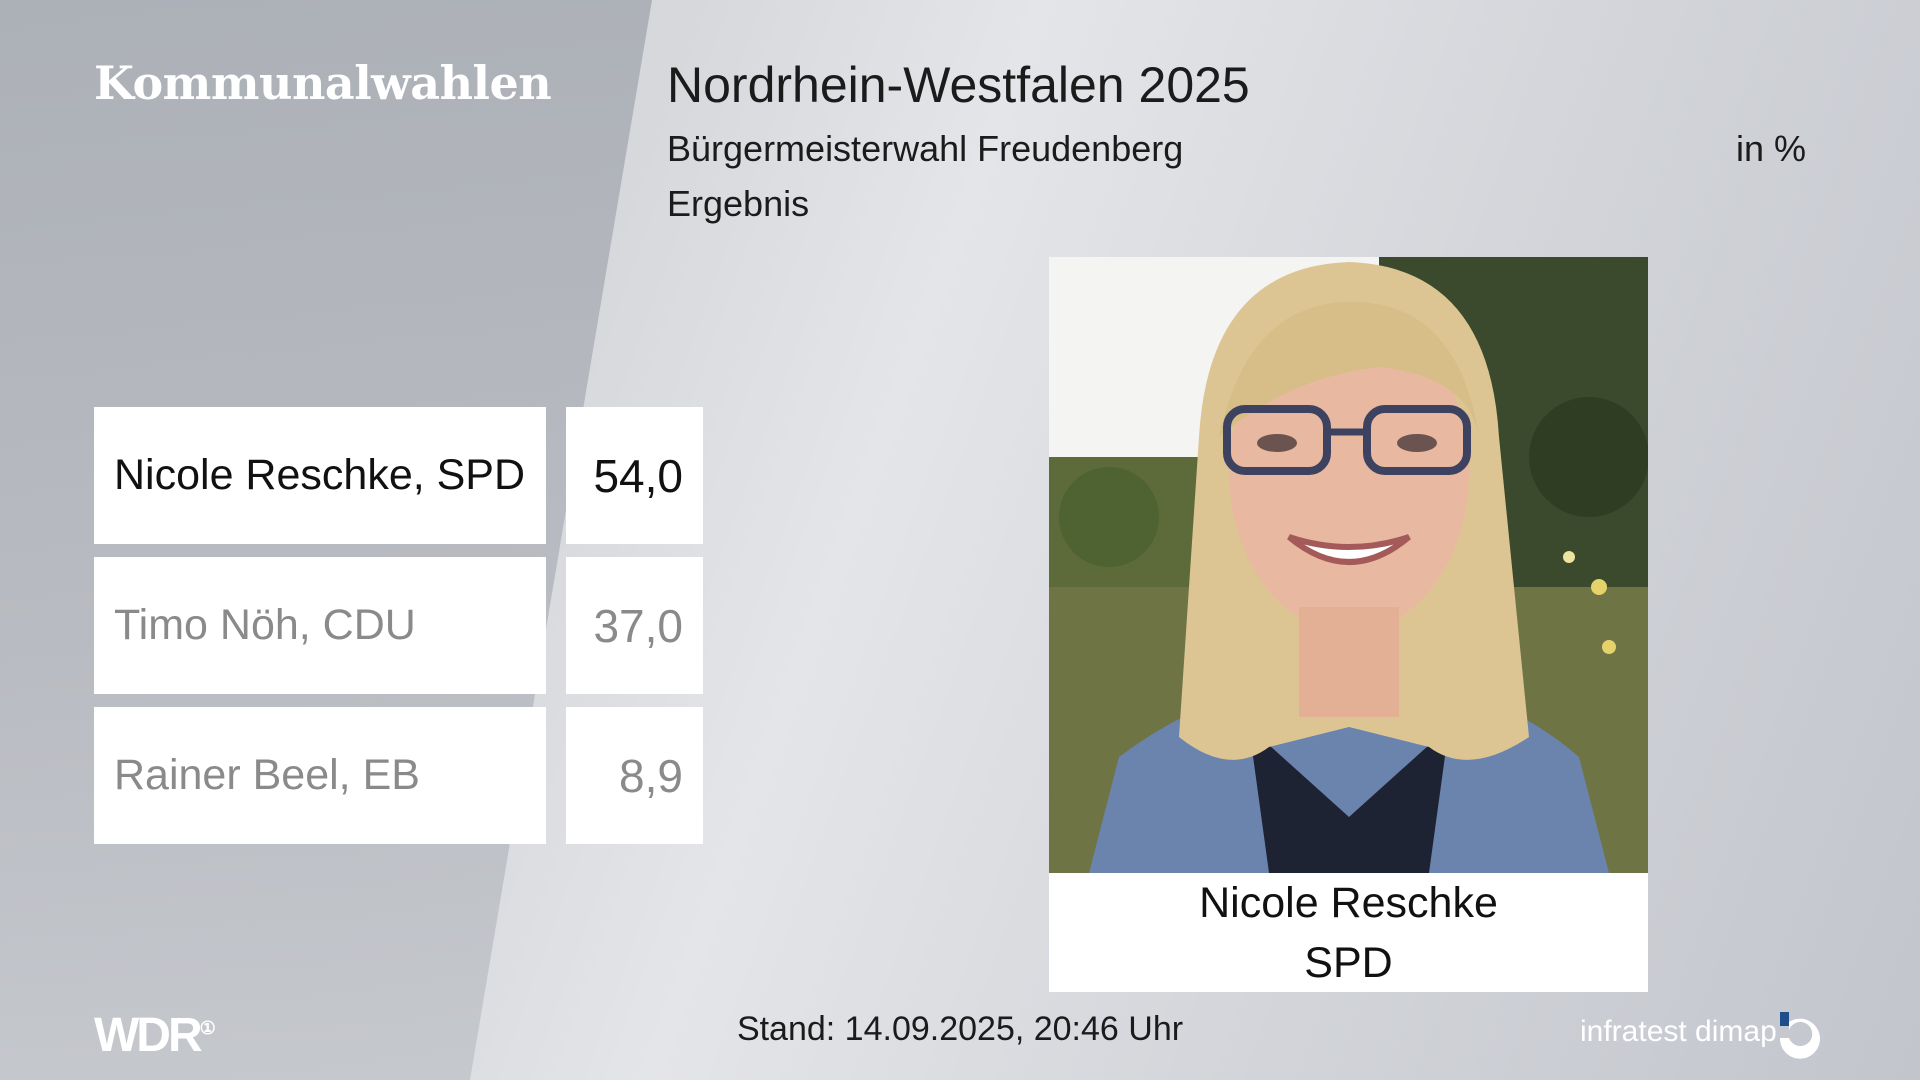  Describe the element at coordinates (634, 475) in the screenshot. I see `candidate-value: 54,0` at that location.